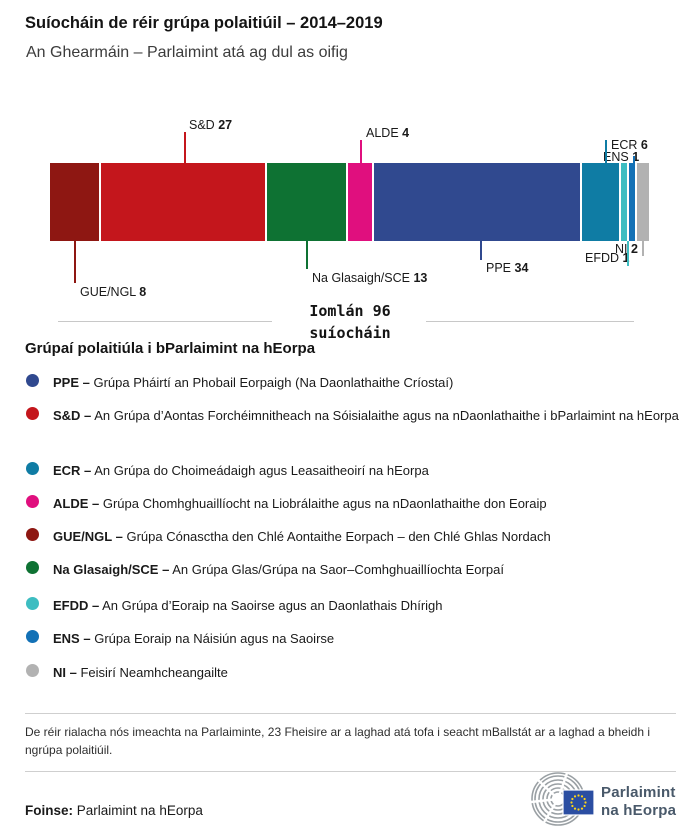  Describe the element at coordinates (32, 534) in the screenshot. I see `legend-dot-guengl` at that location.